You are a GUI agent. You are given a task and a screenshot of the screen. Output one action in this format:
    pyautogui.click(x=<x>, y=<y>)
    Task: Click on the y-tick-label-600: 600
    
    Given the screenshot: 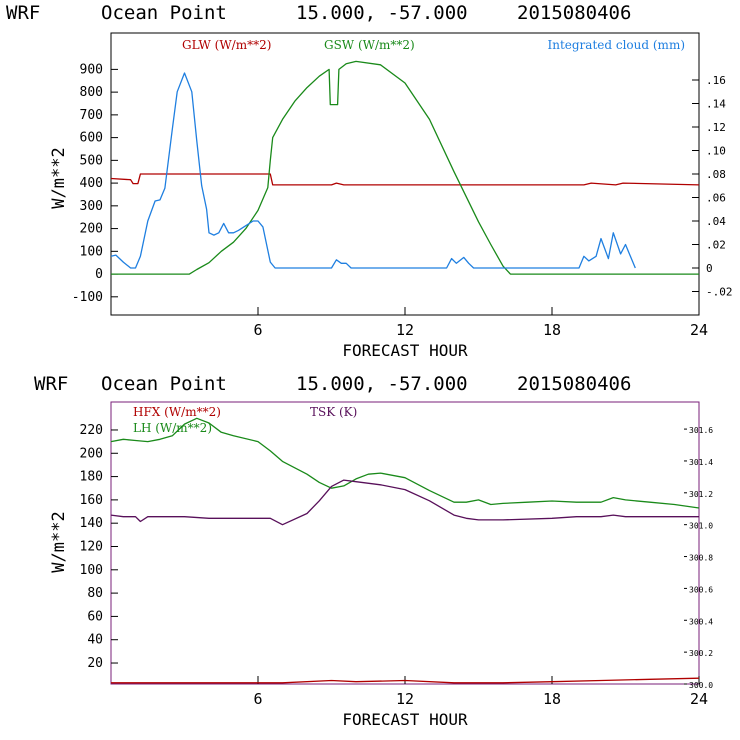 What is the action you would take?
    pyautogui.click(x=91, y=138)
    